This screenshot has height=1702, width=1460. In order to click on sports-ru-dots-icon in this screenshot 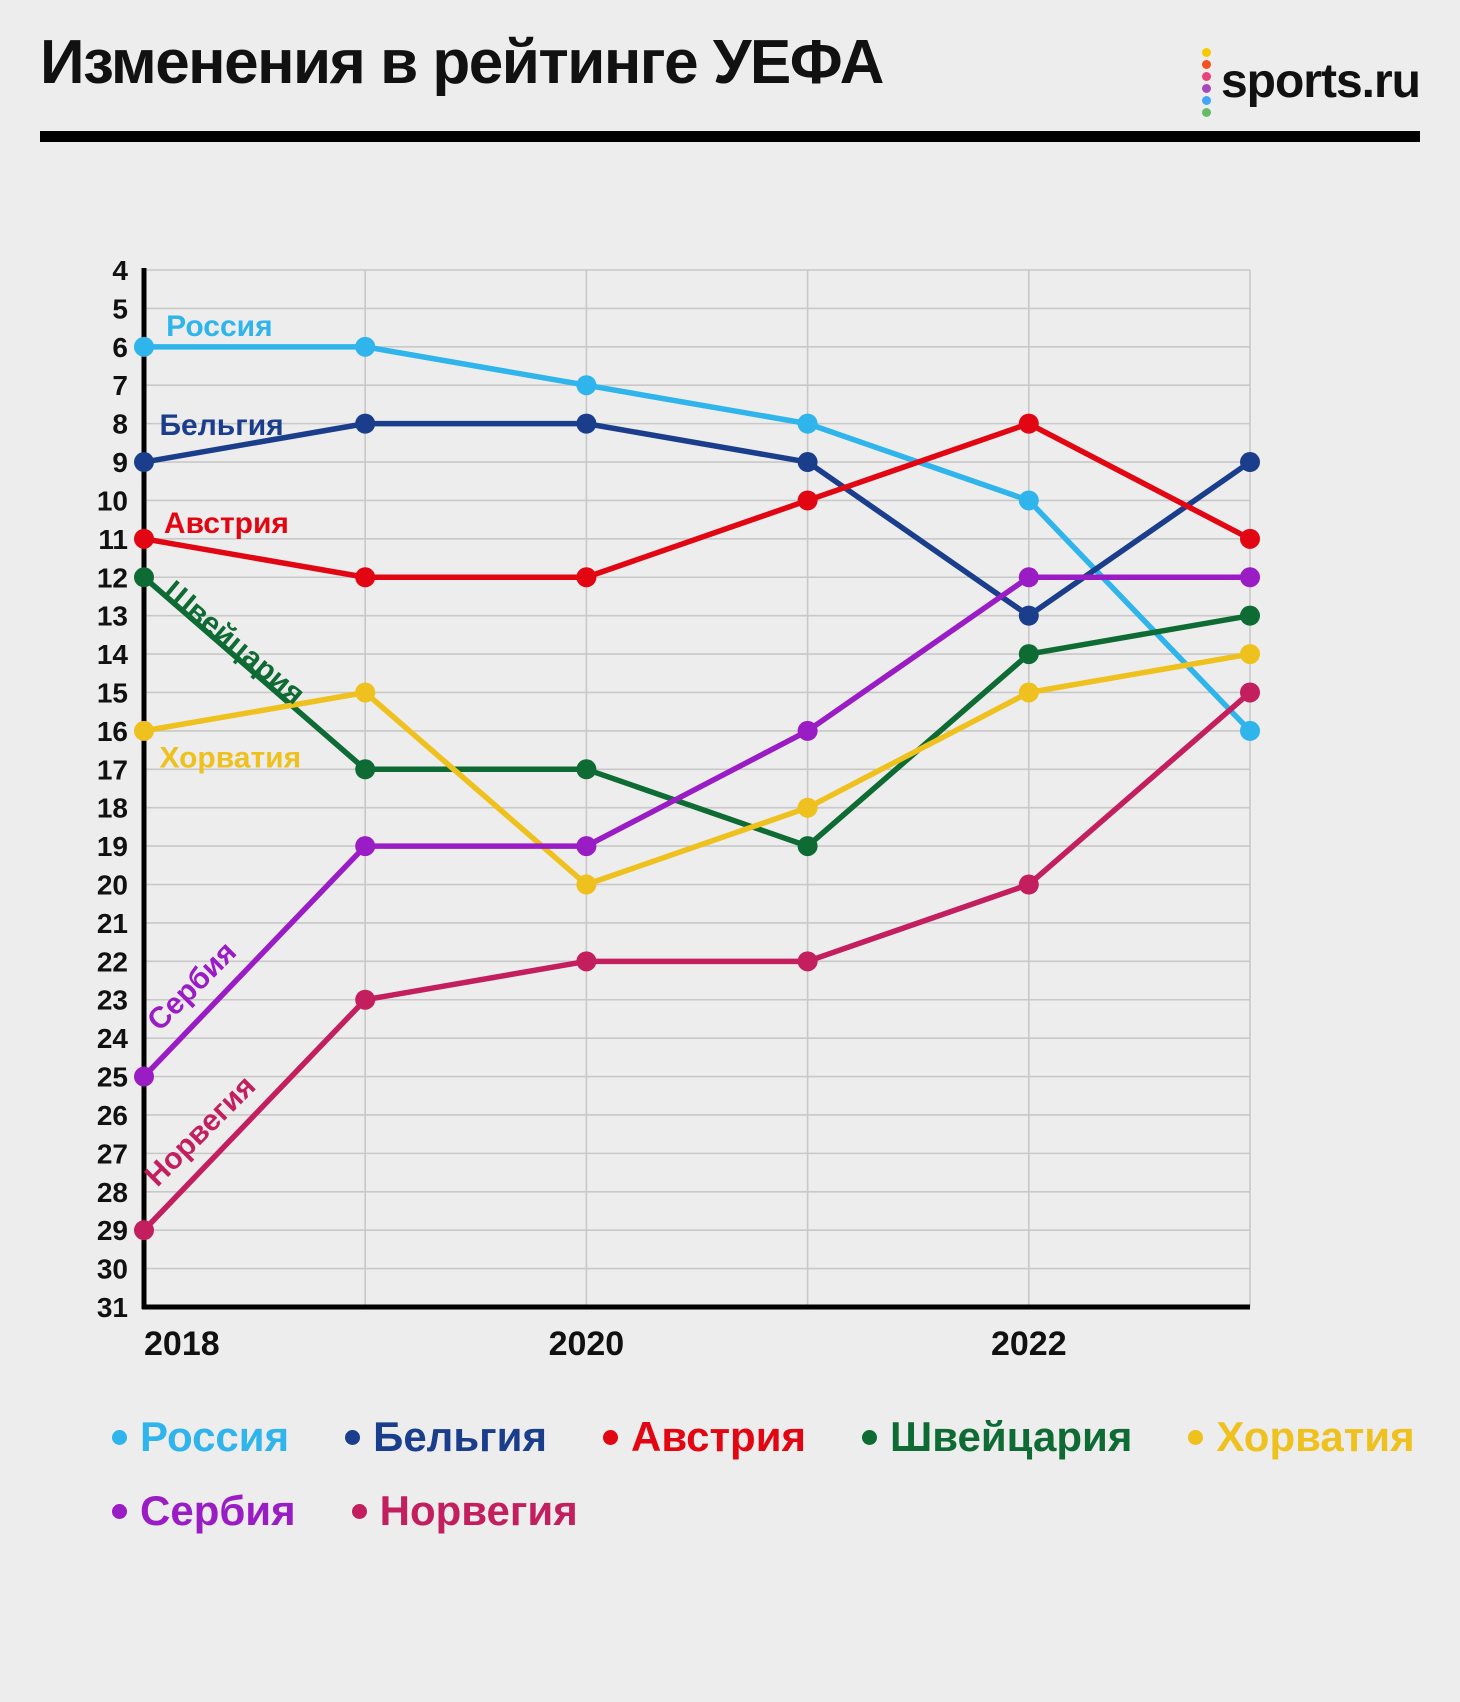, I will do `click(1206, 81)`.